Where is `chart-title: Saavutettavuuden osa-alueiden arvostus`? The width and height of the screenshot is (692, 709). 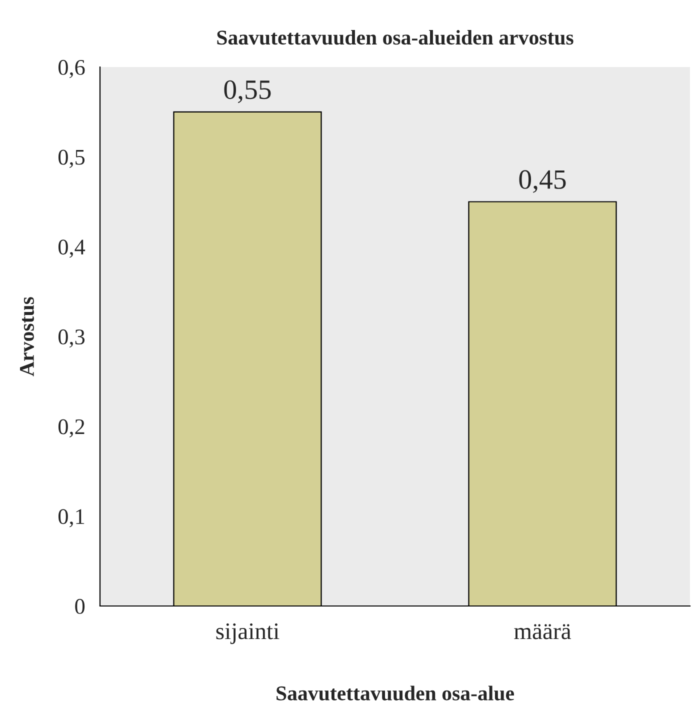
chart-title: Saavutettavuuden osa-alueiden arvostus is located at coordinates (395, 37).